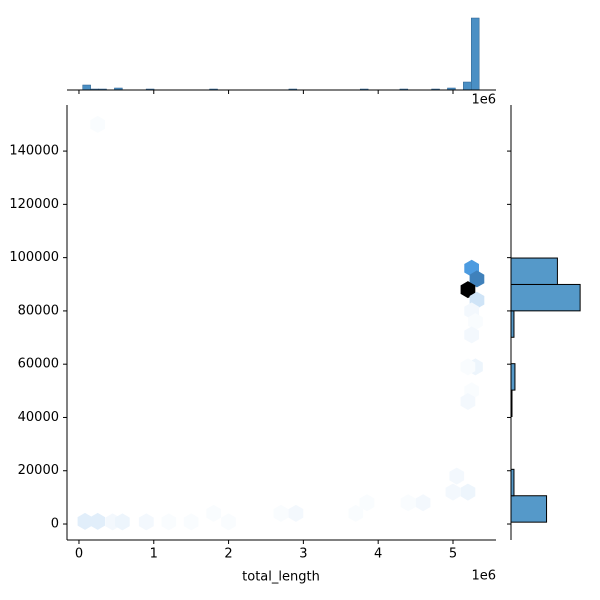  Describe the element at coordinates (34, 151) in the screenshot. I see `y-tick-label: 140000` at that location.